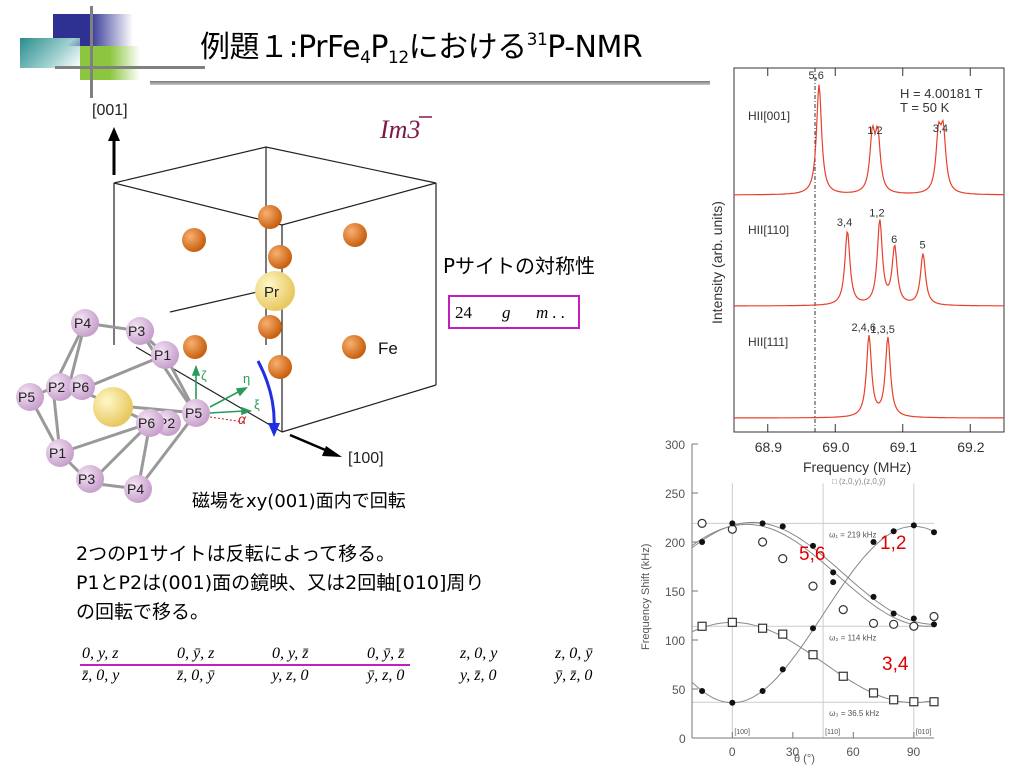  I want to click on ang-xlabel: θ (°), so click(804, 759).